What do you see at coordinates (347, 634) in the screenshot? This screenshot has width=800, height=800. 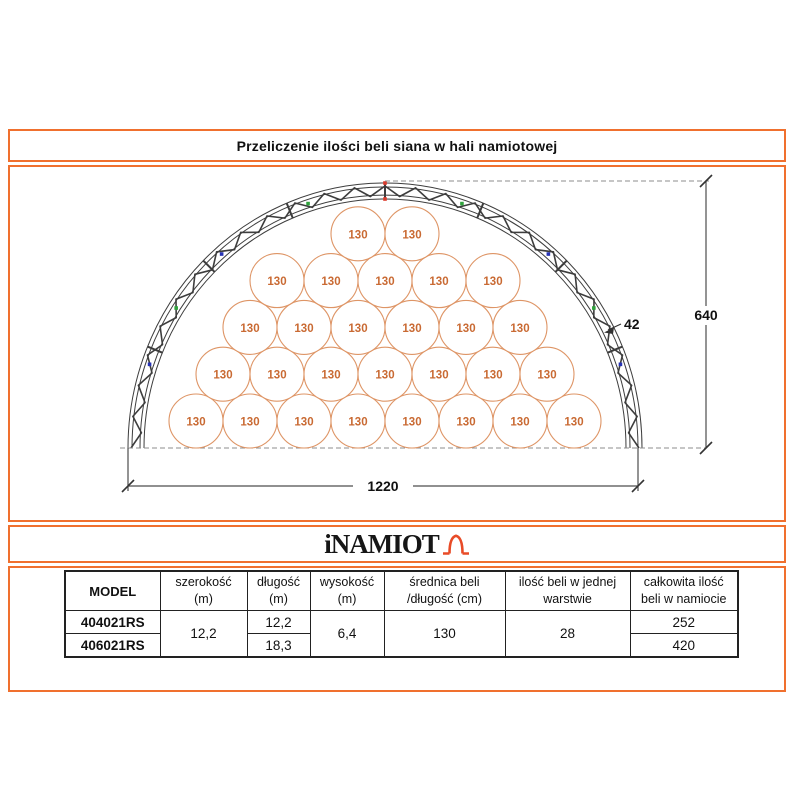 I see `cell-wysokosc: 6,4` at bounding box center [347, 634].